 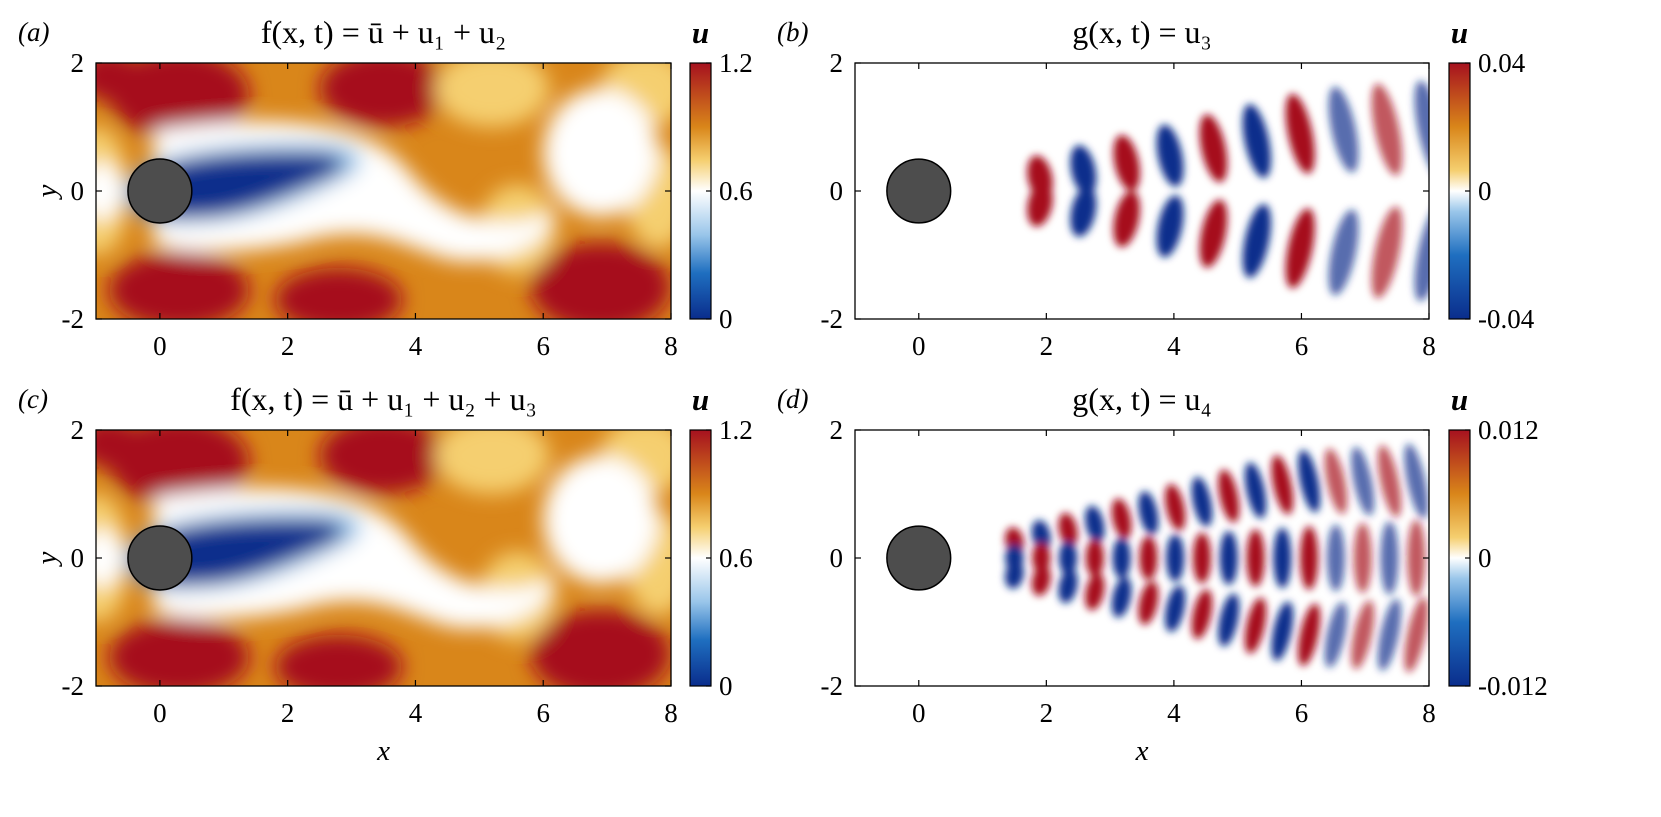 I want to click on panel-title: f(x, t) = ū + u₁ + u₂, so click(x=383, y=32).